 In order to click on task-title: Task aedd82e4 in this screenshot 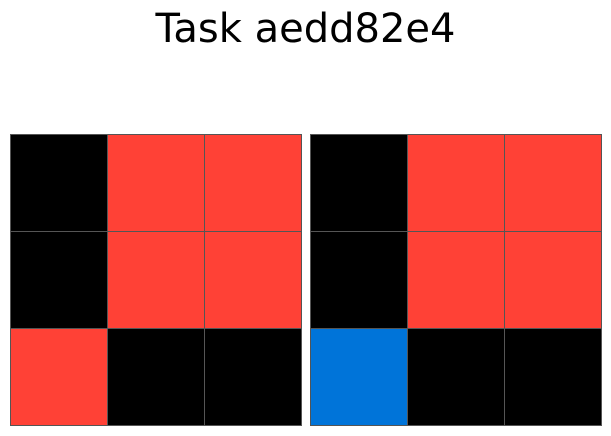, I will do `click(305, 29)`.